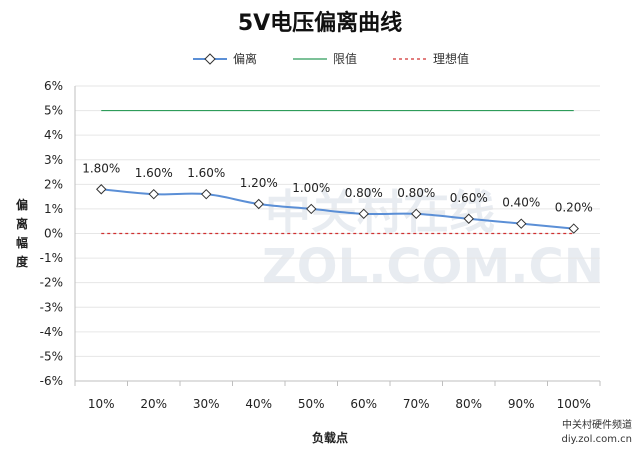 The width and height of the screenshot is (640, 454). What do you see at coordinates (451, 58) in the screenshot?
I see `legend-label-ideal: 理想值` at bounding box center [451, 58].